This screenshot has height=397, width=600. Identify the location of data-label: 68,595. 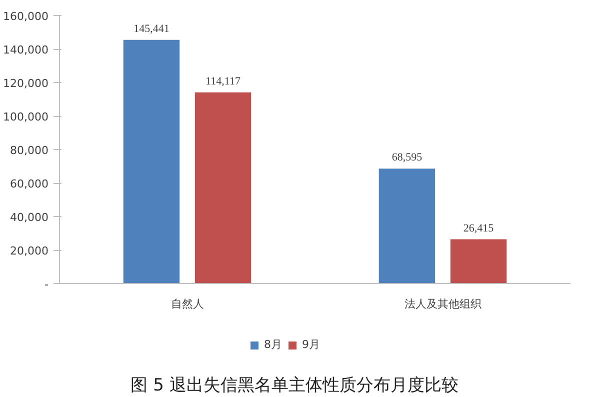
(407, 158).